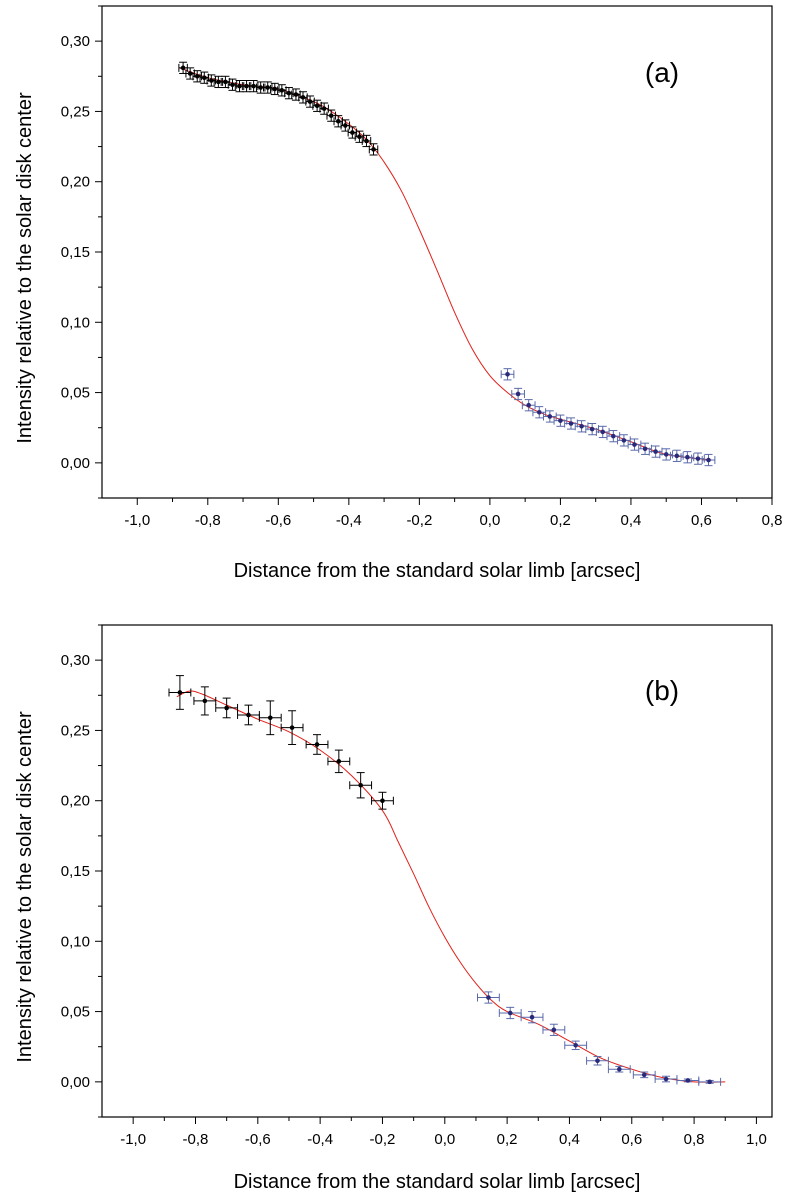 The width and height of the screenshot is (787, 1196). I want to click on y-tick-label: 0,20, so click(75, 801).